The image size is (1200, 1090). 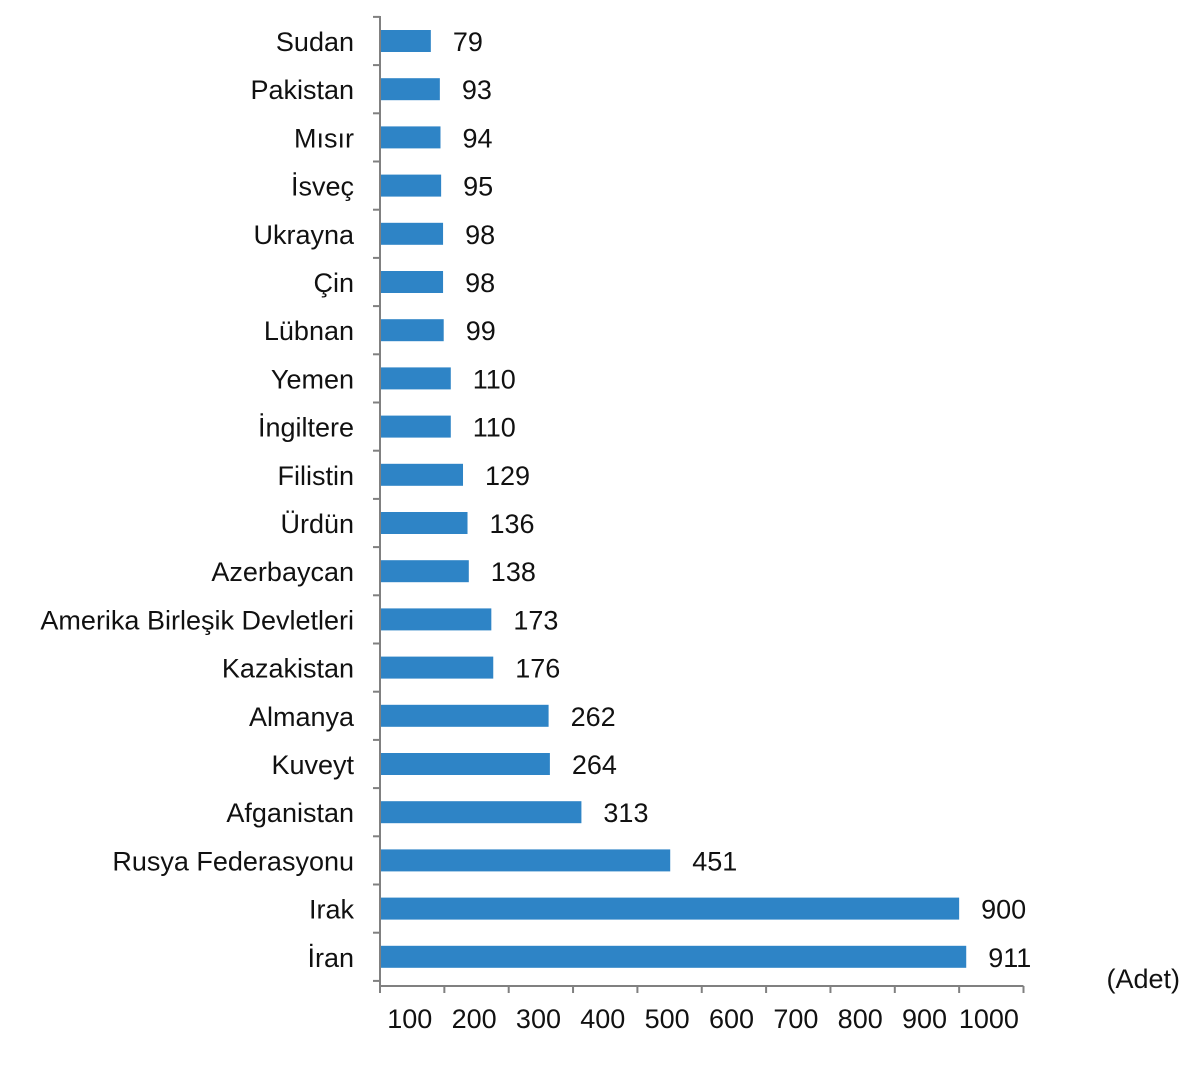 I want to click on category-label: Kazakistan, so click(x=288, y=669).